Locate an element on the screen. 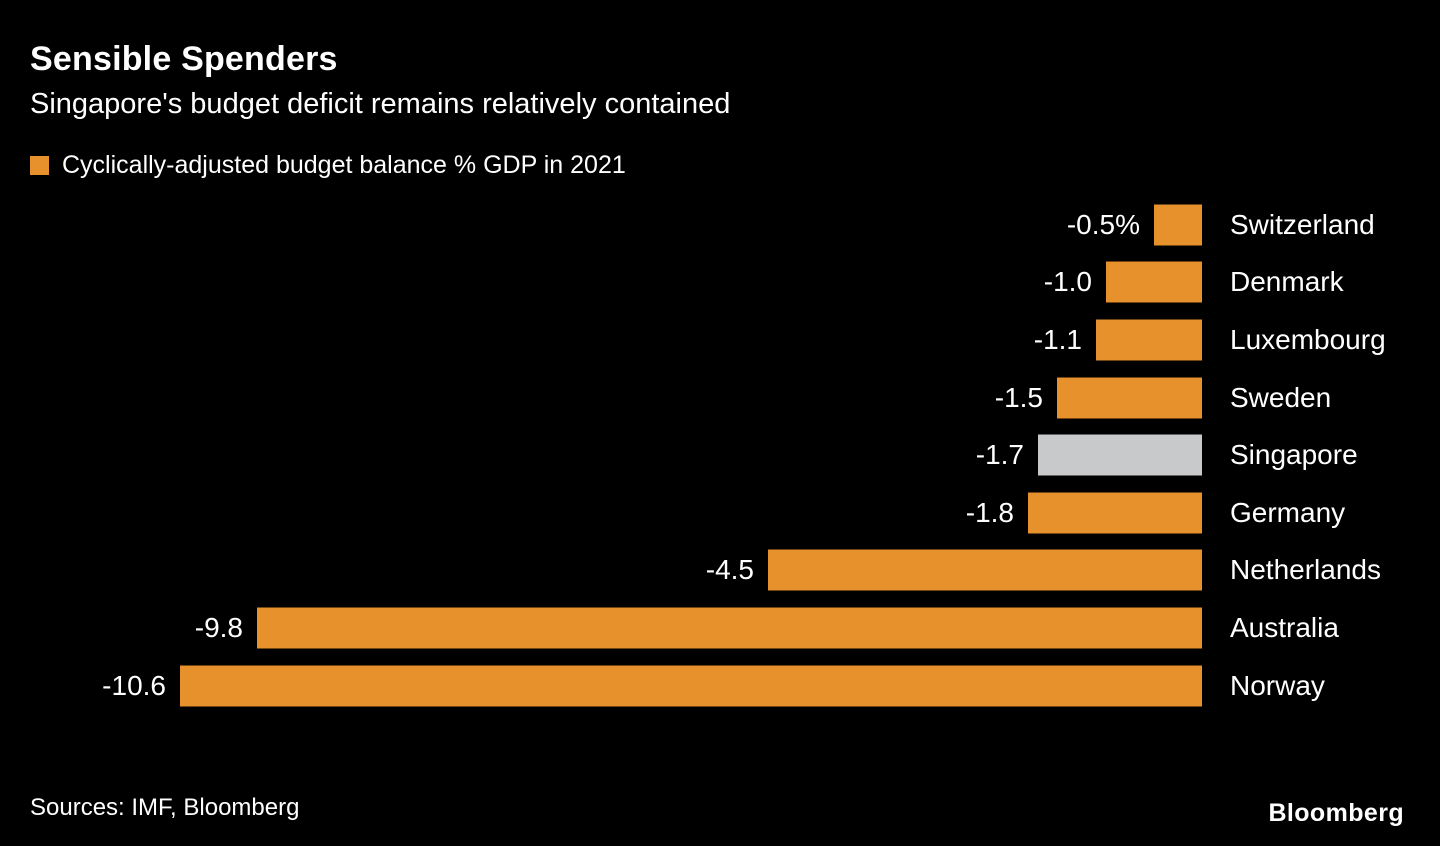 The width and height of the screenshot is (1440, 846). bar-value-label: -1.5 is located at coordinates (1018, 397).